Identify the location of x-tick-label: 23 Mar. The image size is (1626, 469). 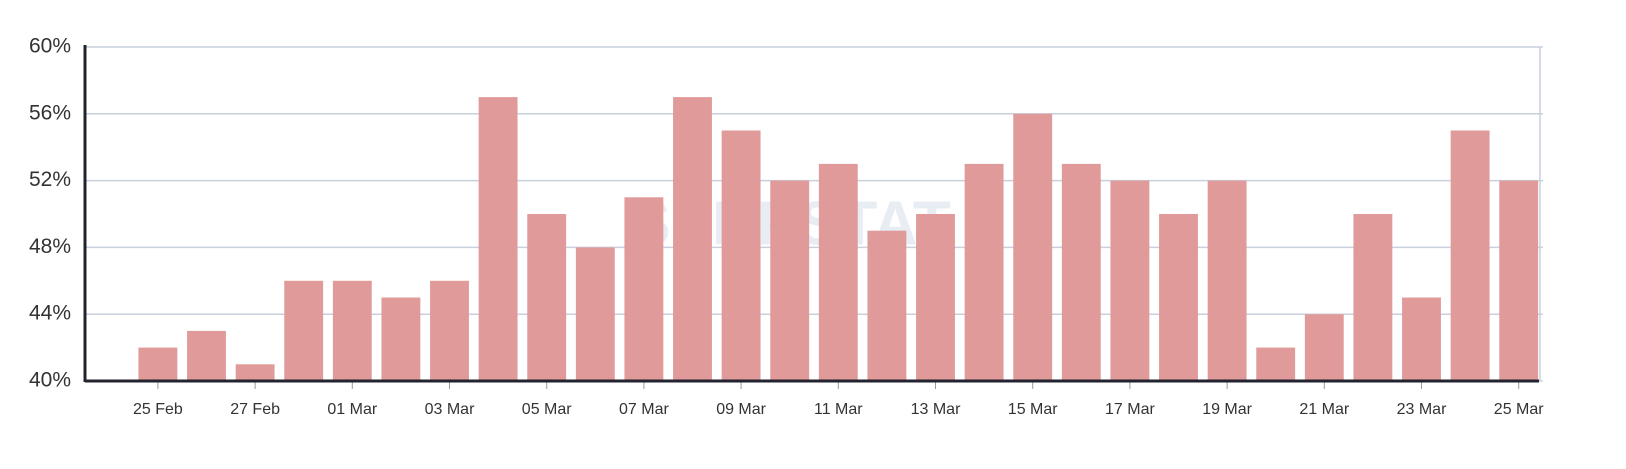
(1422, 409).